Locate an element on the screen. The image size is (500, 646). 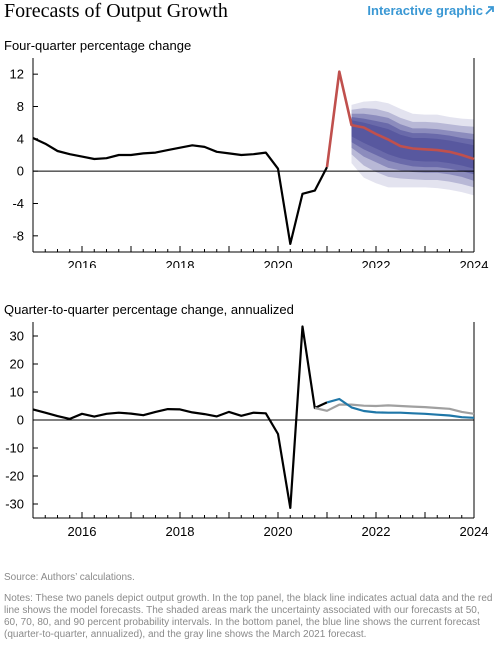
top-chart-y-tick-label: -4 is located at coordinates (18, 203).